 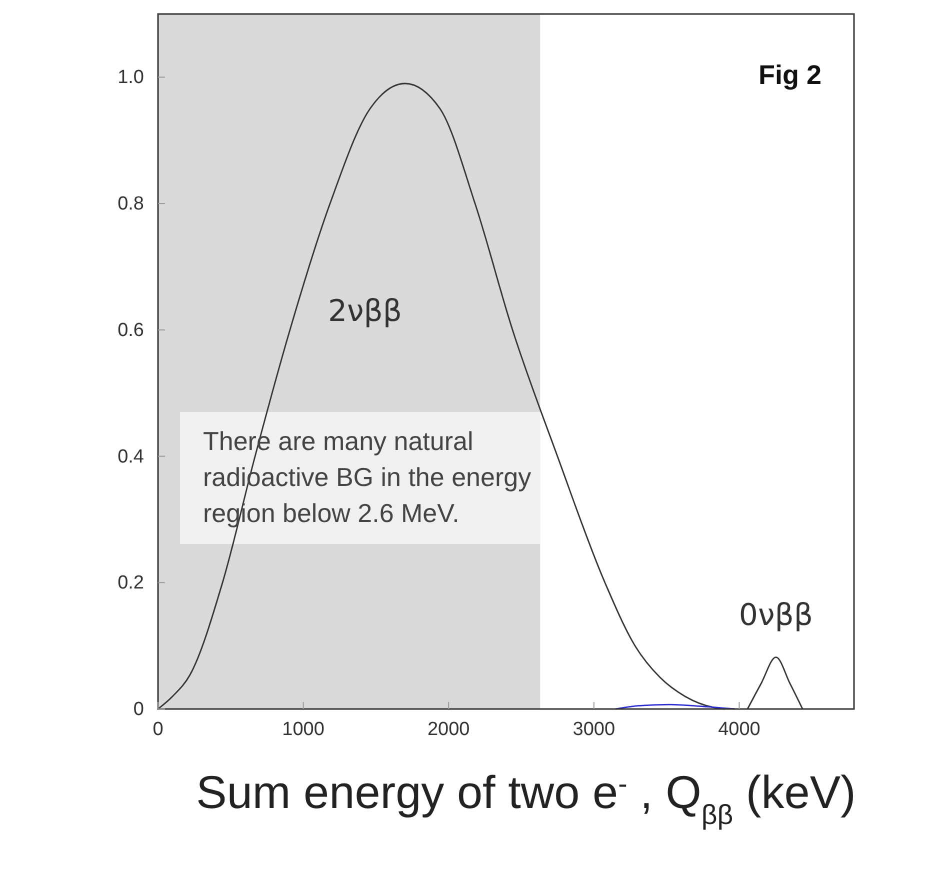 I want to click on y-tick-label: 0.4, so click(x=131, y=457).